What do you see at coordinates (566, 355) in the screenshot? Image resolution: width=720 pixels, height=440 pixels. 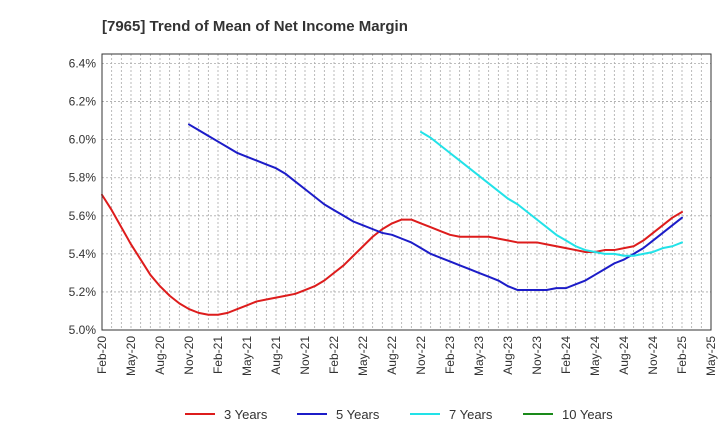 I see `x-tick-label: Feb-24` at bounding box center [566, 355].